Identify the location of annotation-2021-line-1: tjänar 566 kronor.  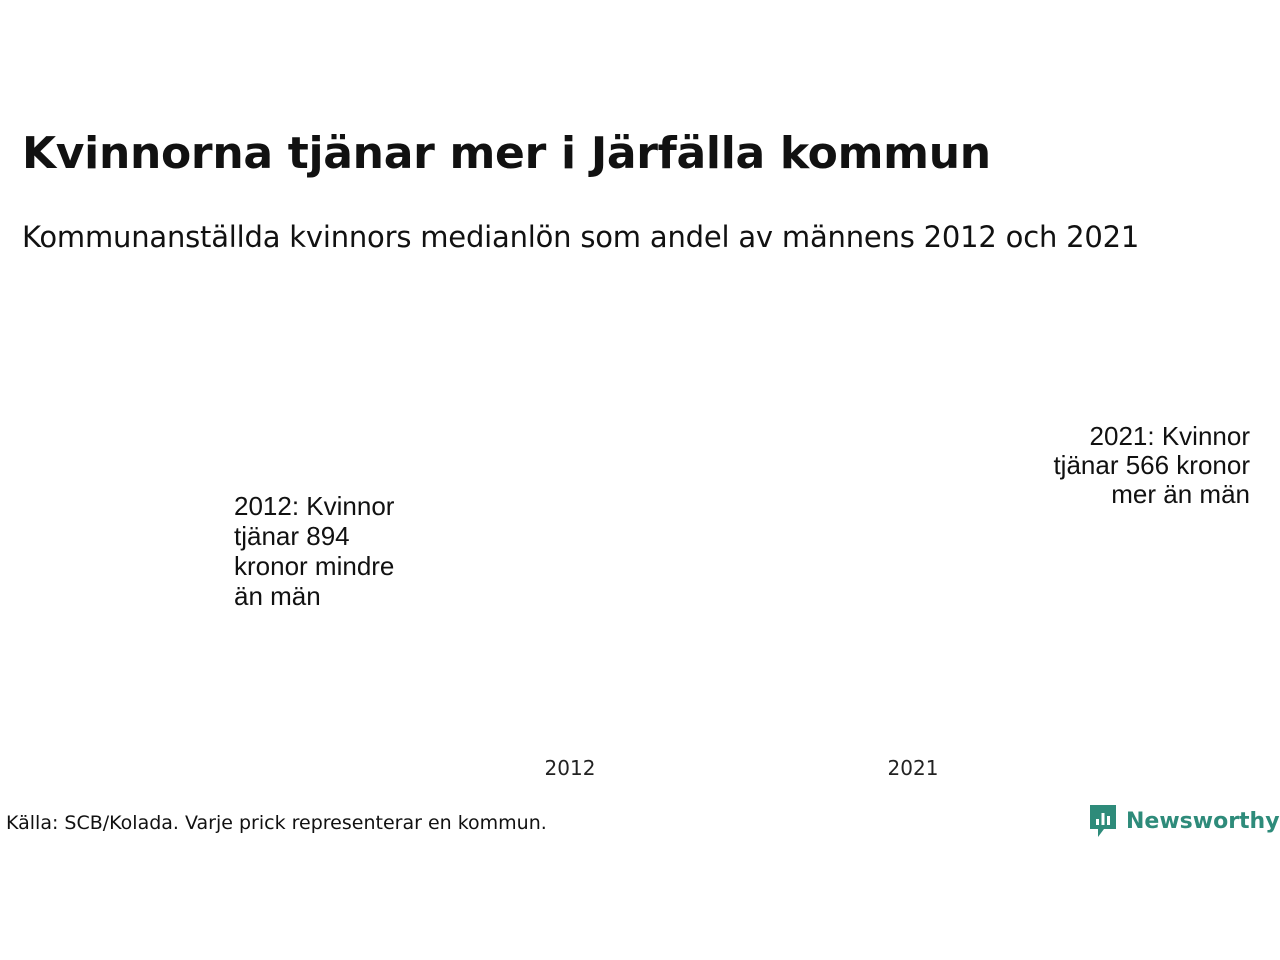
(1151, 465).